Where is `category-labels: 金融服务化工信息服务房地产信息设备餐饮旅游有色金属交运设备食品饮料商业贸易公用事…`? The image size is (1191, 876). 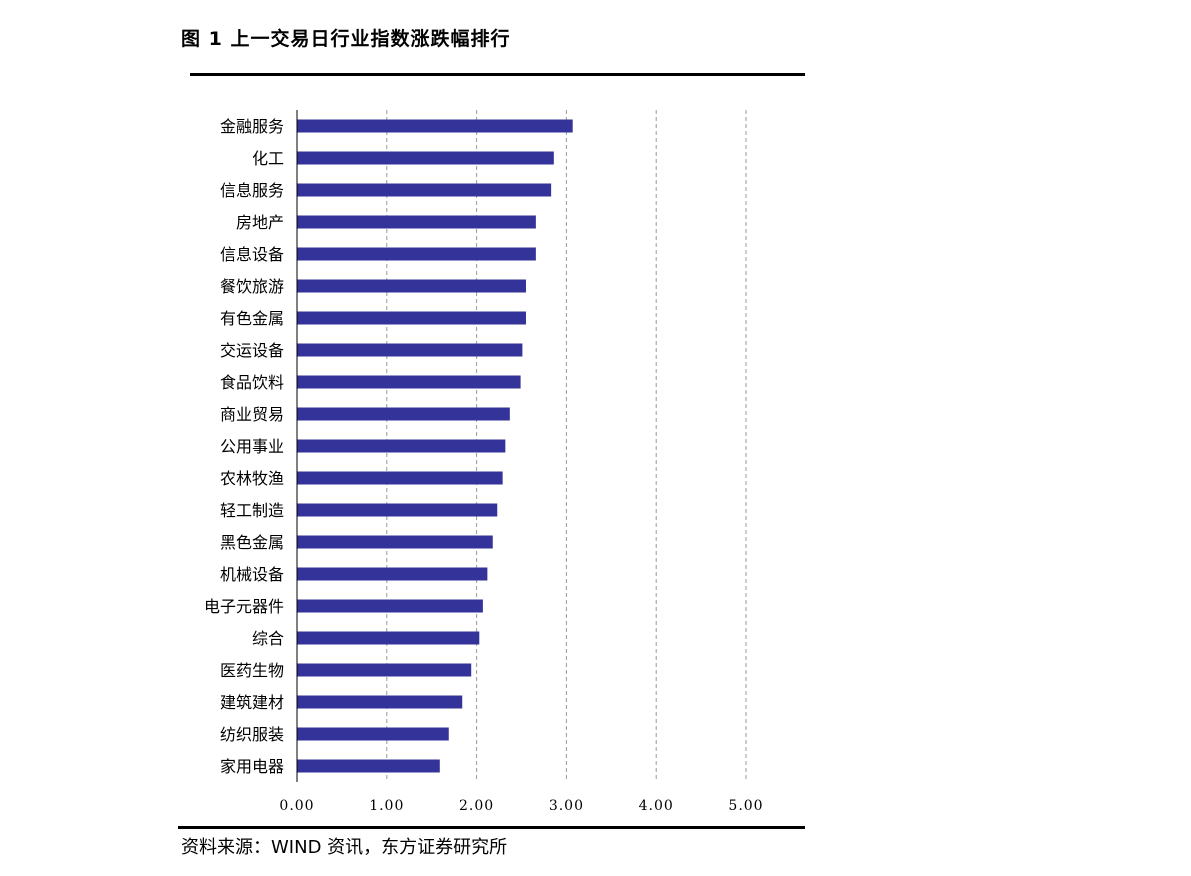 category-labels: 金融服务化工信息服务房地产信息设备餐饮旅游有色金属交运设备食品饮料商业贸易公用事… is located at coordinates (244, 446).